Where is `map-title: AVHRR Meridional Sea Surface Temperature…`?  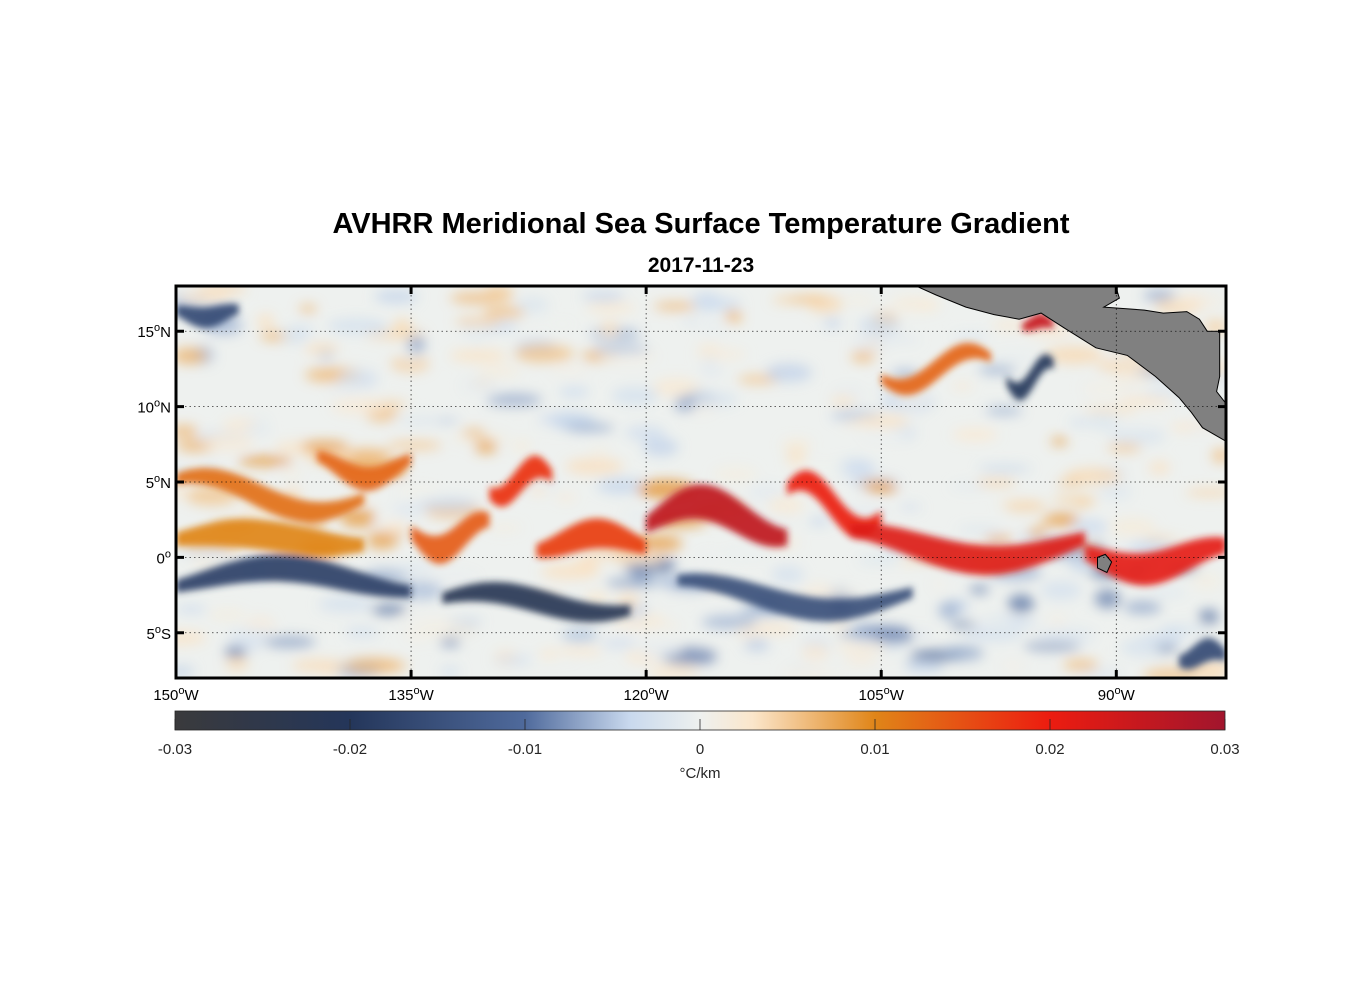 map-title: AVHRR Meridional Sea Surface Temperature… is located at coordinates (701, 224).